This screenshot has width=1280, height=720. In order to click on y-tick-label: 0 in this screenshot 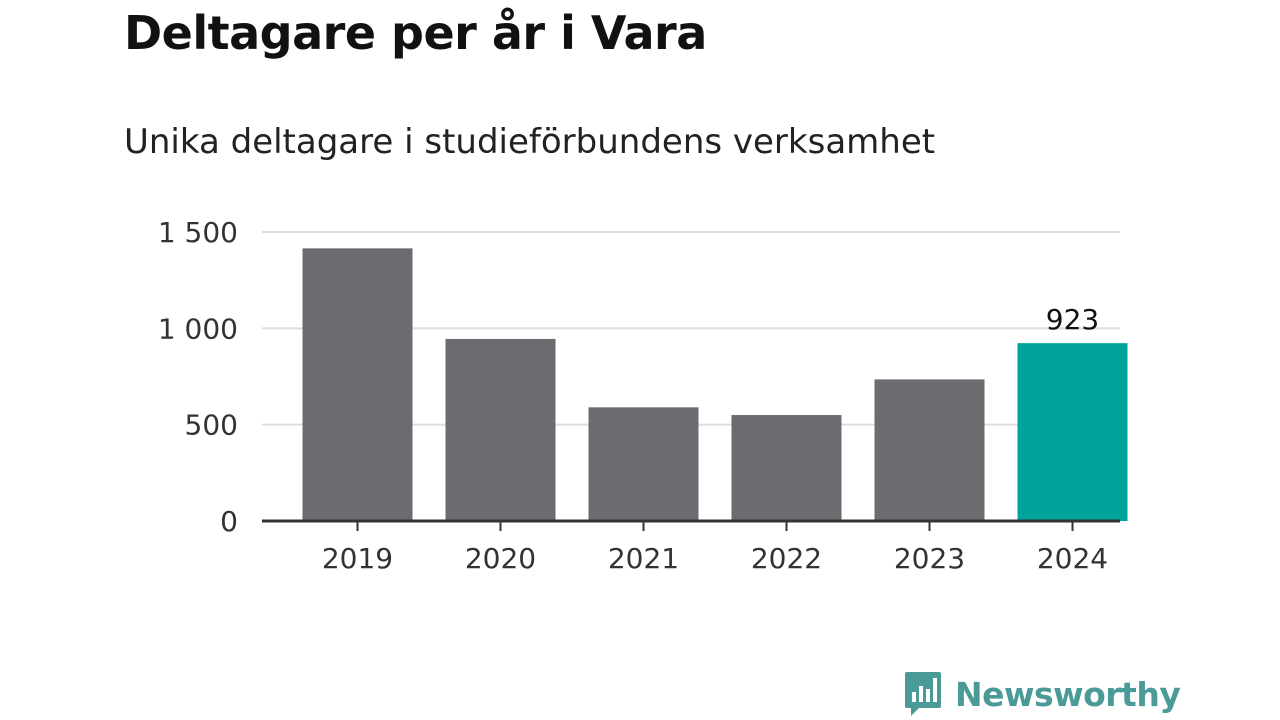, I will do `click(229, 521)`.